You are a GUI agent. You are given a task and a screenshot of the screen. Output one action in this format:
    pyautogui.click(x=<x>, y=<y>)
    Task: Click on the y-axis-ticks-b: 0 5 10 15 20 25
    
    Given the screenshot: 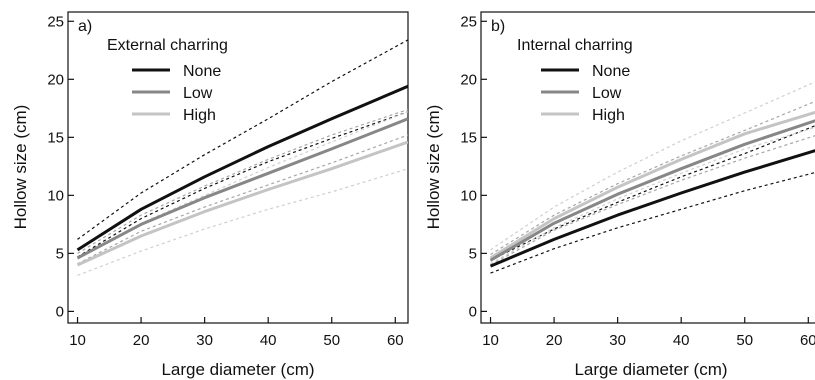 What is the action you would take?
    pyautogui.click(x=473, y=166)
    